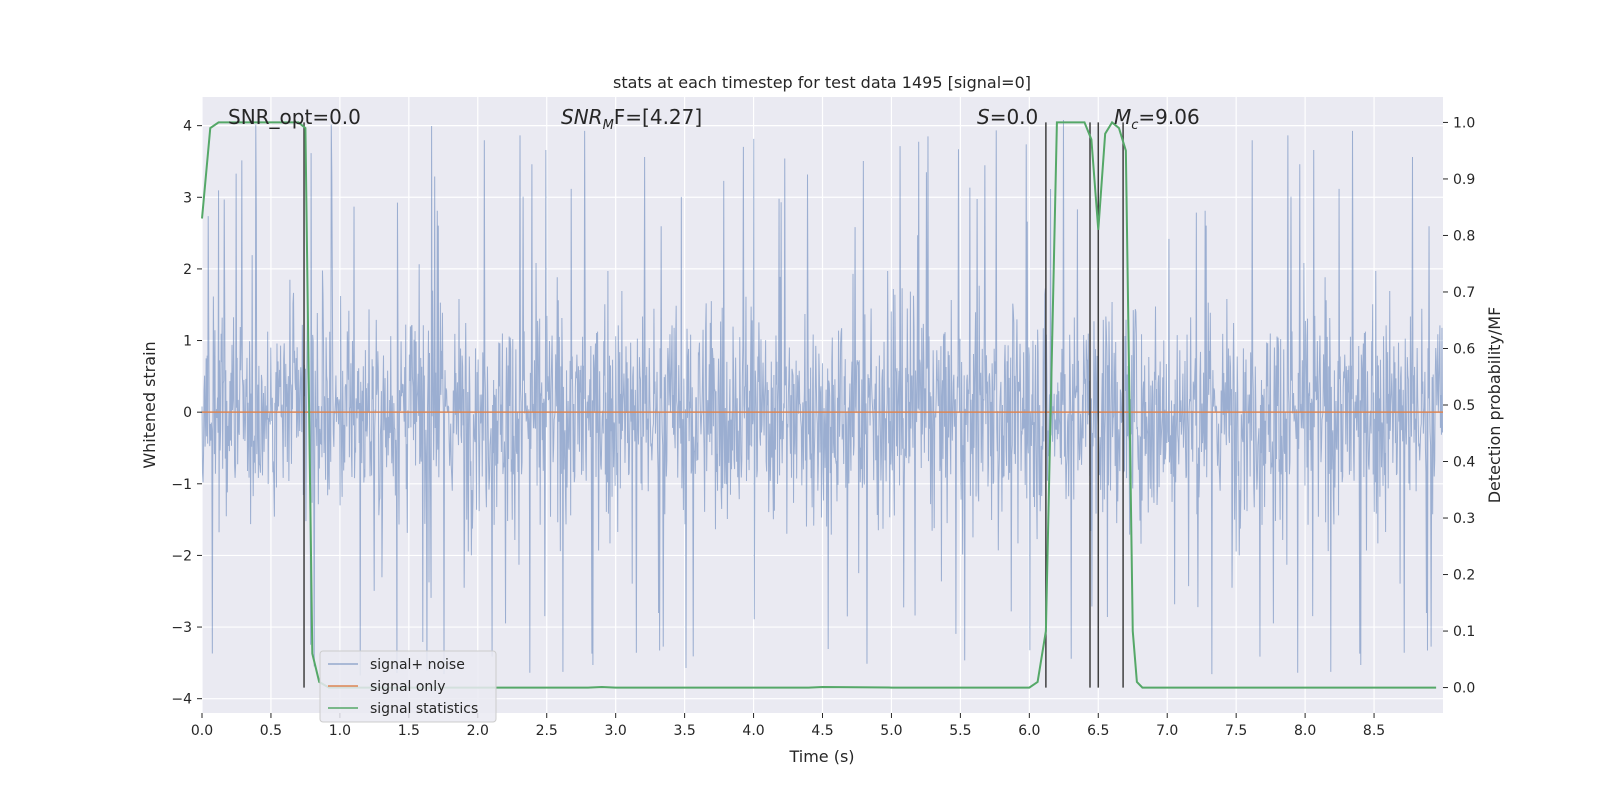 The width and height of the screenshot is (1600, 800). I want to click on y2-tick-label-4: 0.6, so click(1464, 349).